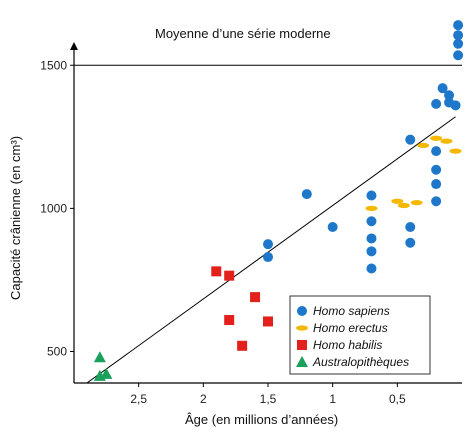 The image size is (472, 434). Describe the element at coordinates (203, 399) in the screenshot. I see `x-tick-label: 2` at that location.